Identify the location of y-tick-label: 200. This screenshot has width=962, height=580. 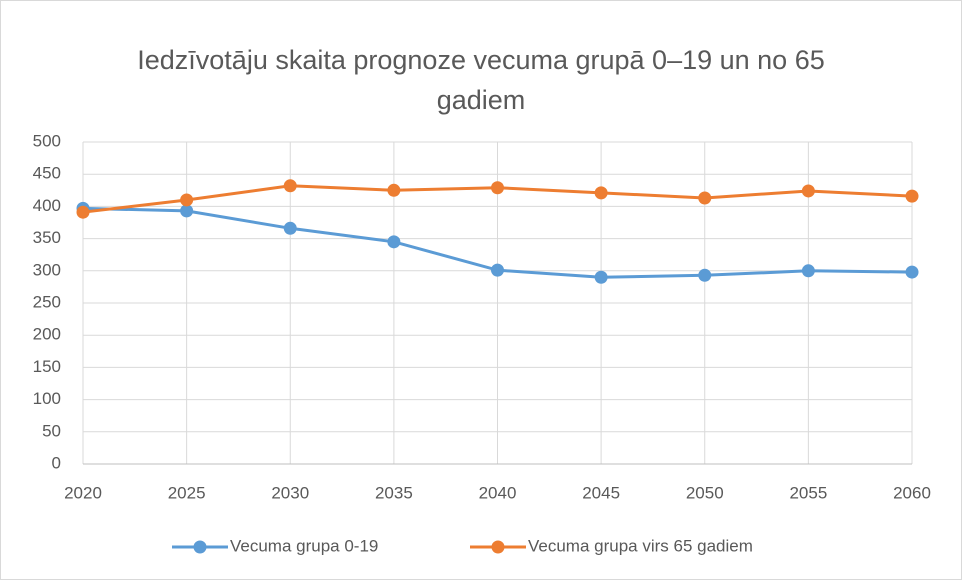
(47, 334).